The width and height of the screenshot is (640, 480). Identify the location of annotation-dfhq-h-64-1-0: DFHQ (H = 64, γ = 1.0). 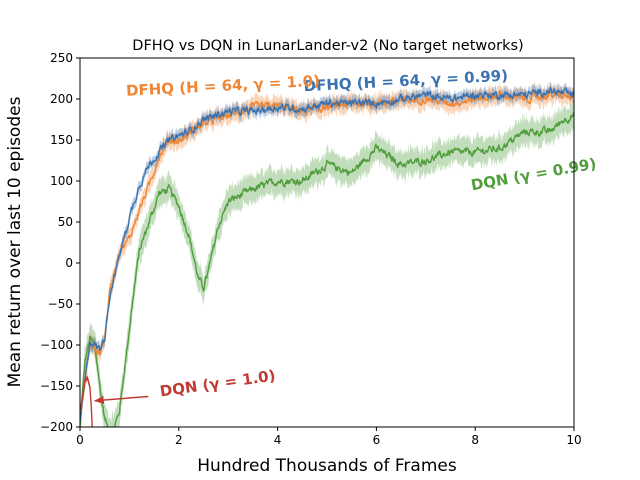
(223, 86).